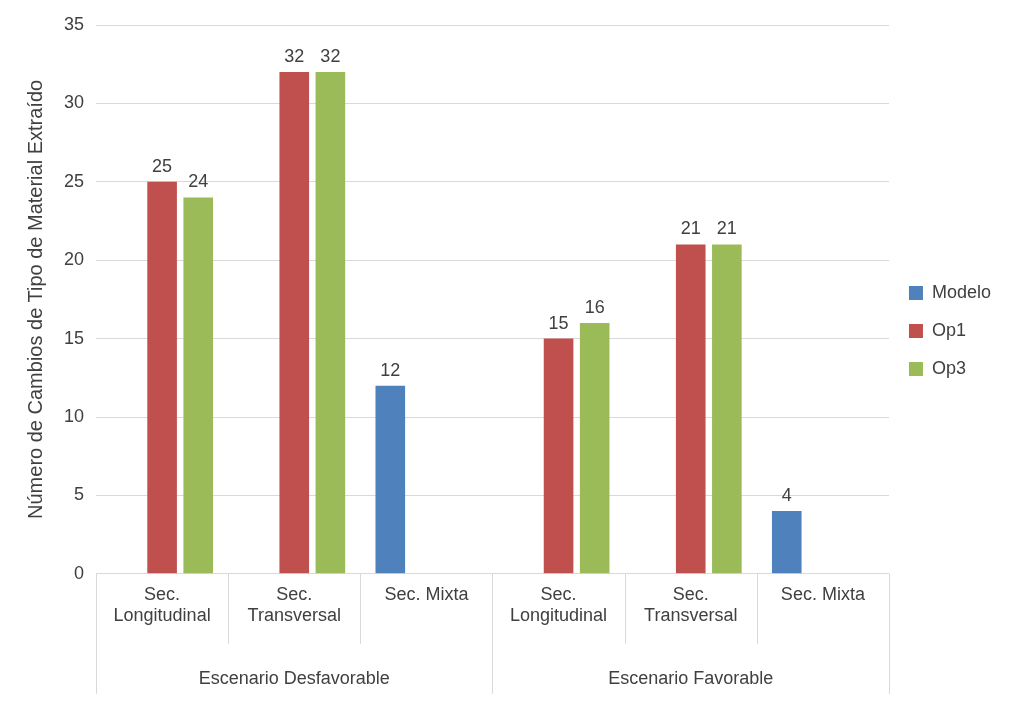 This screenshot has height=709, width=1021. Describe the element at coordinates (294, 677) in the screenshot. I see `text: Escenario Desfavorable` at that location.